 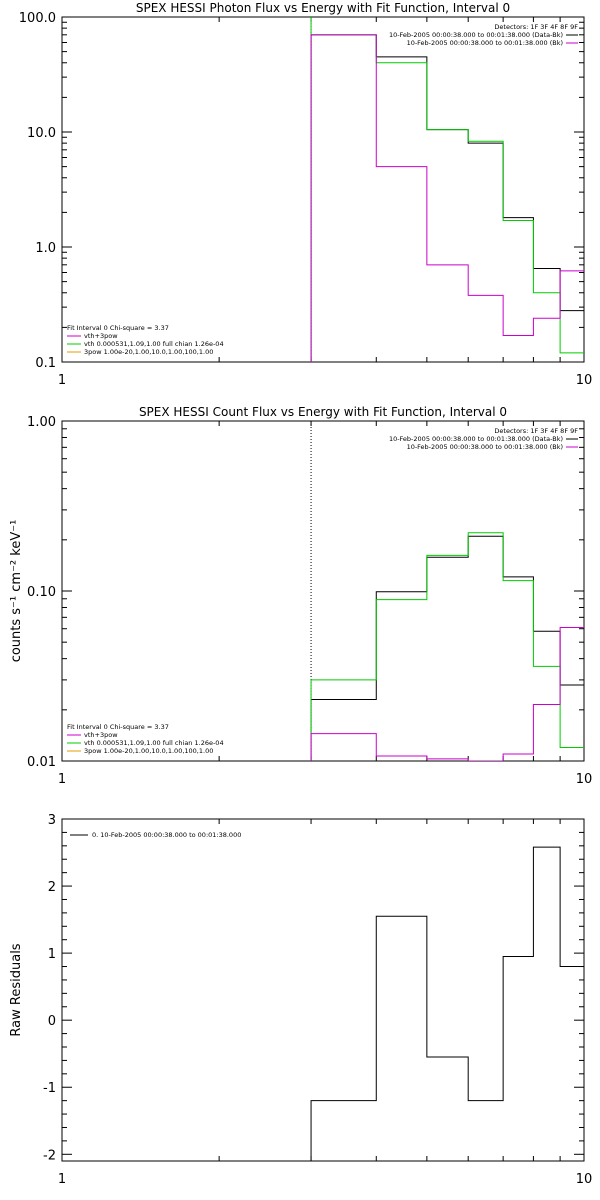 What do you see at coordinates (16, 591) in the screenshot?
I see `y-axis-title: counts s⁻¹ cm⁻² keV⁻¹` at bounding box center [16, 591].